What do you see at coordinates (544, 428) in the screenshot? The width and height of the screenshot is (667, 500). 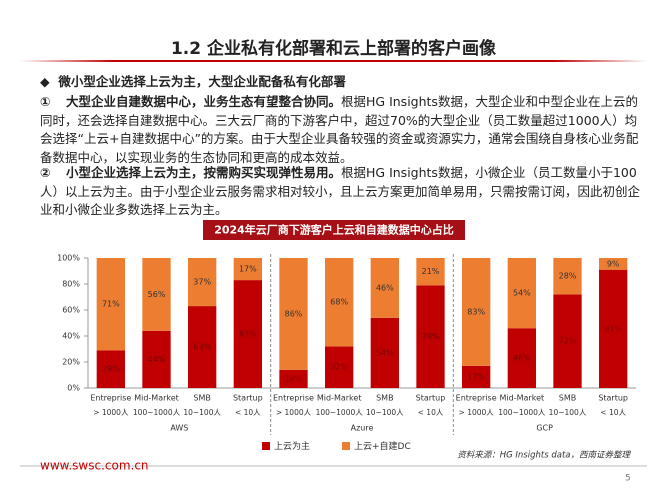 I see `group-label: GCP` at bounding box center [544, 428].